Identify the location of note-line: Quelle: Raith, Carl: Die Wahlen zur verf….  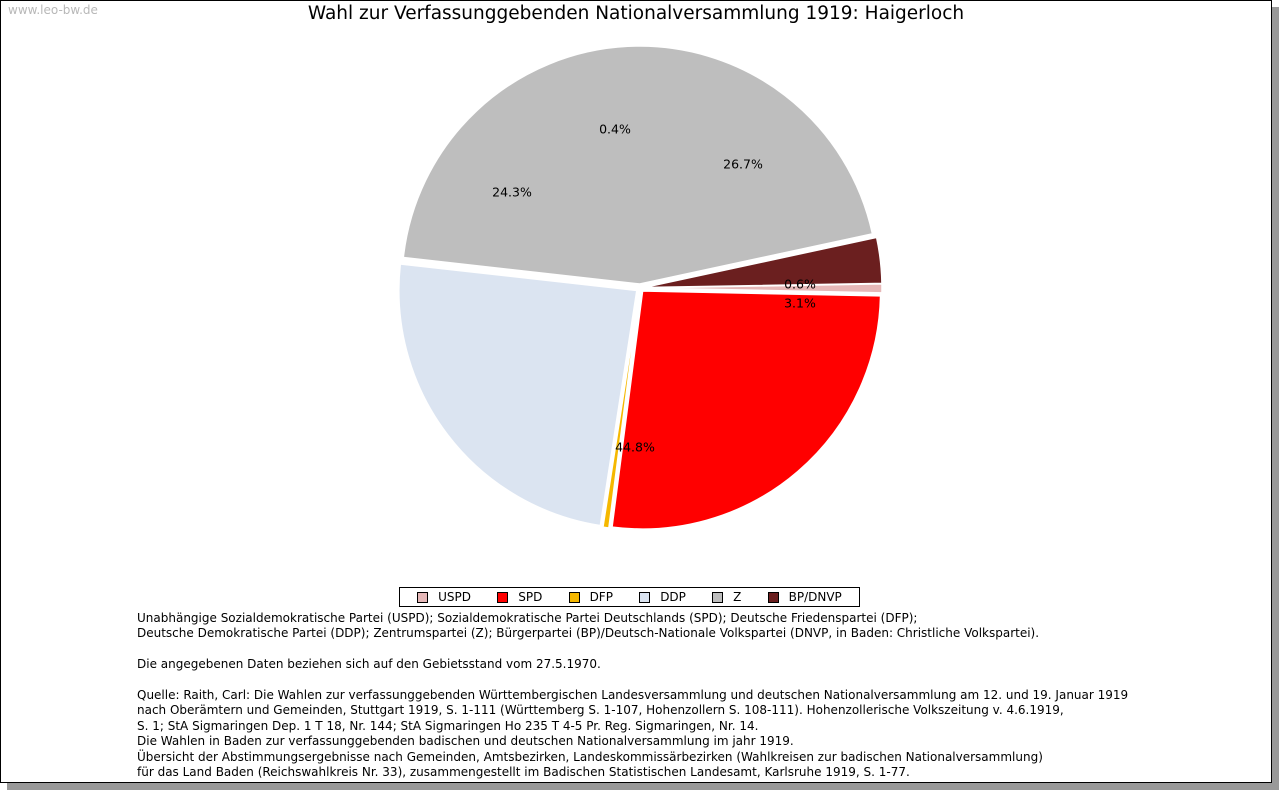
(633, 695).